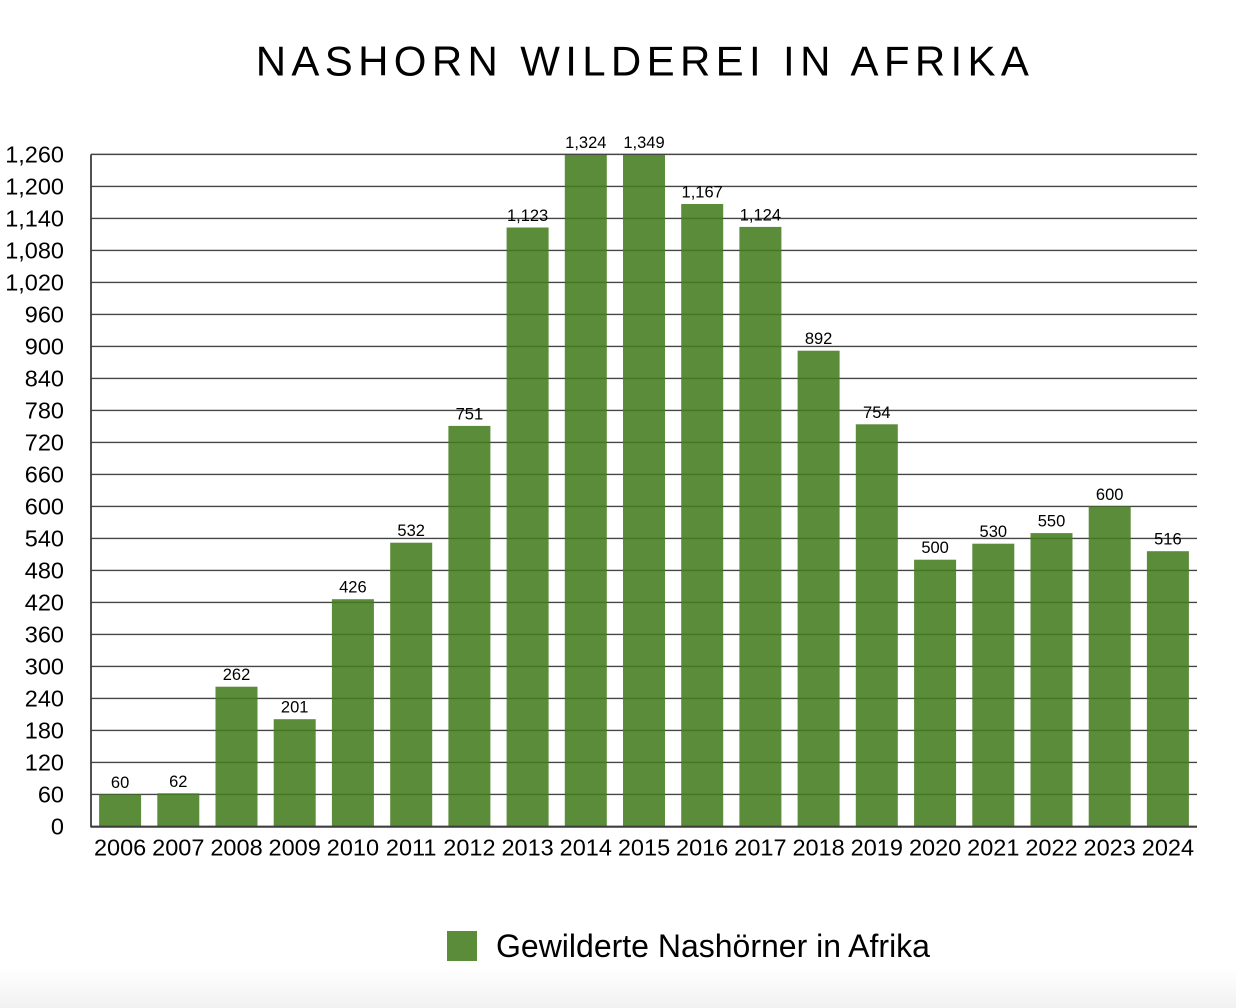 Image resolution: width=1236 pixels, height=1008 pixels. Describe the element at coordinates (34, 283) in the screenshot. I see `svg-text: 1,020` at that location.